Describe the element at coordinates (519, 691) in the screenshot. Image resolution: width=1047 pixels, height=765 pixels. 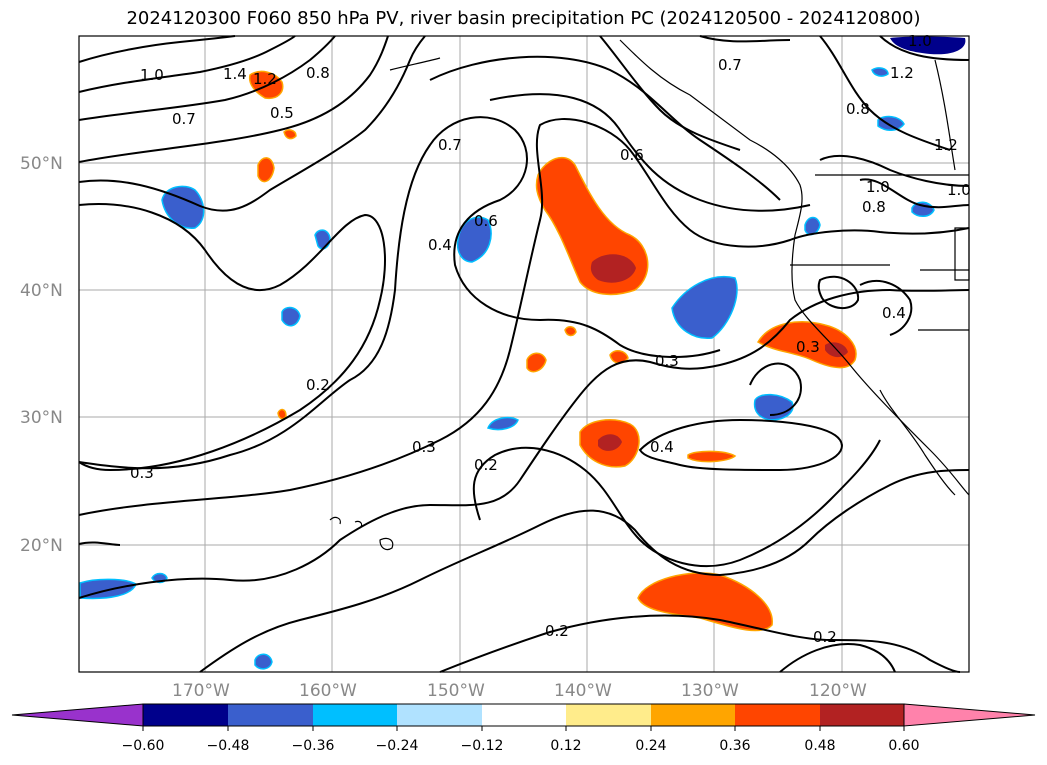
I see `longitude-labels: 170°W 160°W 150°W 140°W 130°W 120°W` at that location.